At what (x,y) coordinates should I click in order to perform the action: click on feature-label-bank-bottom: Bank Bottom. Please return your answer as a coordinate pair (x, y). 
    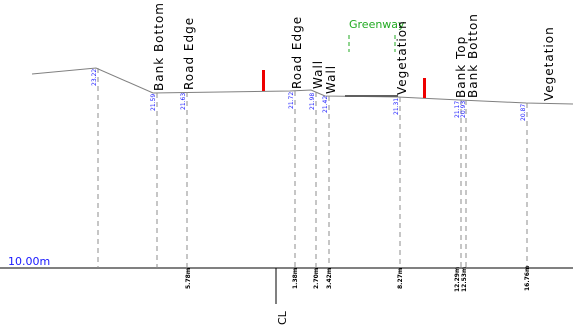
    Looking at the image, I should click on (159, 46).